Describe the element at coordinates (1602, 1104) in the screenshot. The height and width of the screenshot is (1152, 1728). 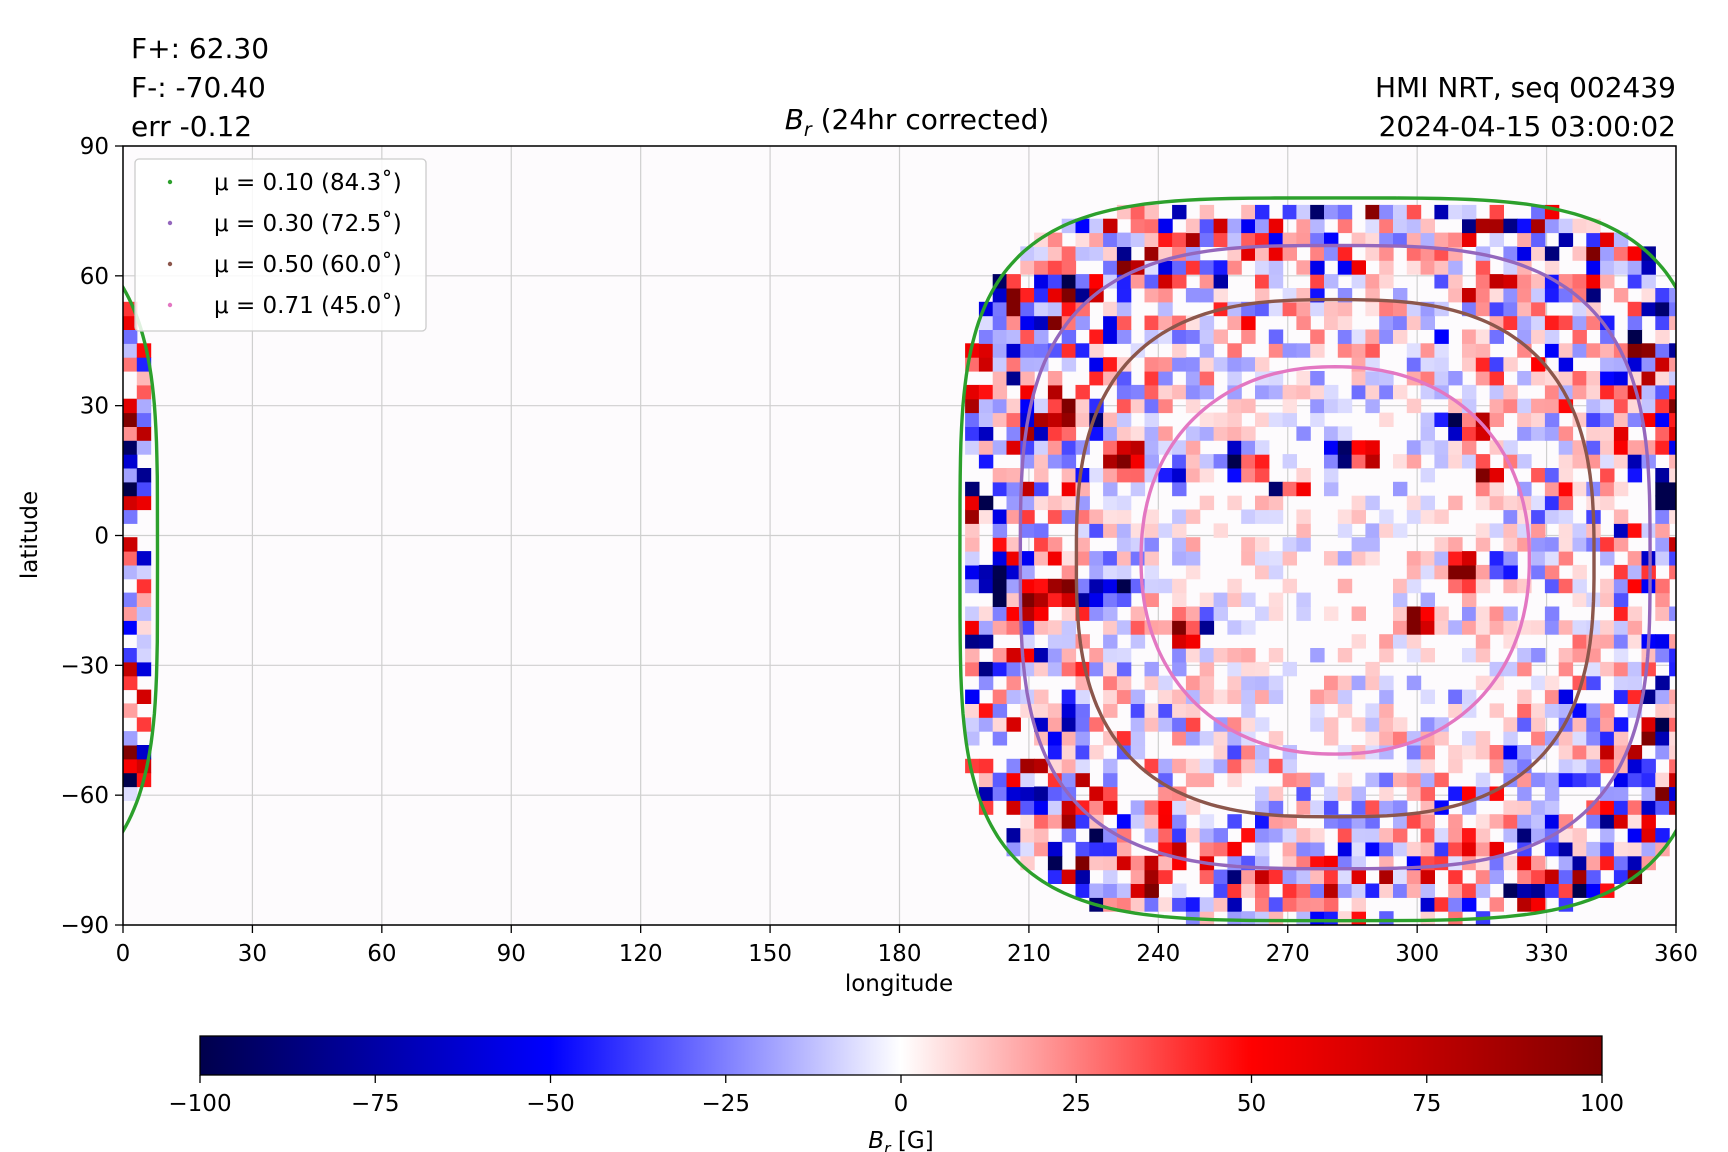
I see `colorbar-tick-label: 100` at that location.